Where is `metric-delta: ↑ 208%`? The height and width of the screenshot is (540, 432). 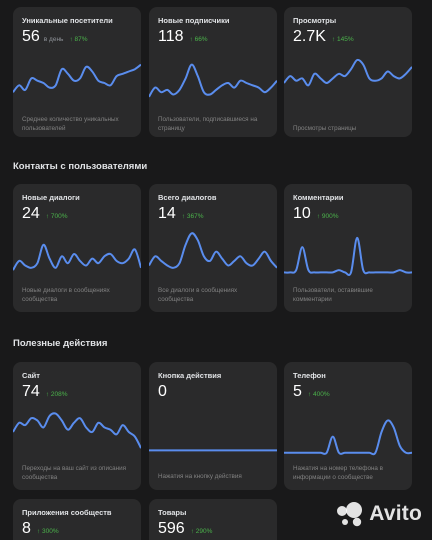 metric-delta: ↑ 208% is located at coordinates (56, 394).